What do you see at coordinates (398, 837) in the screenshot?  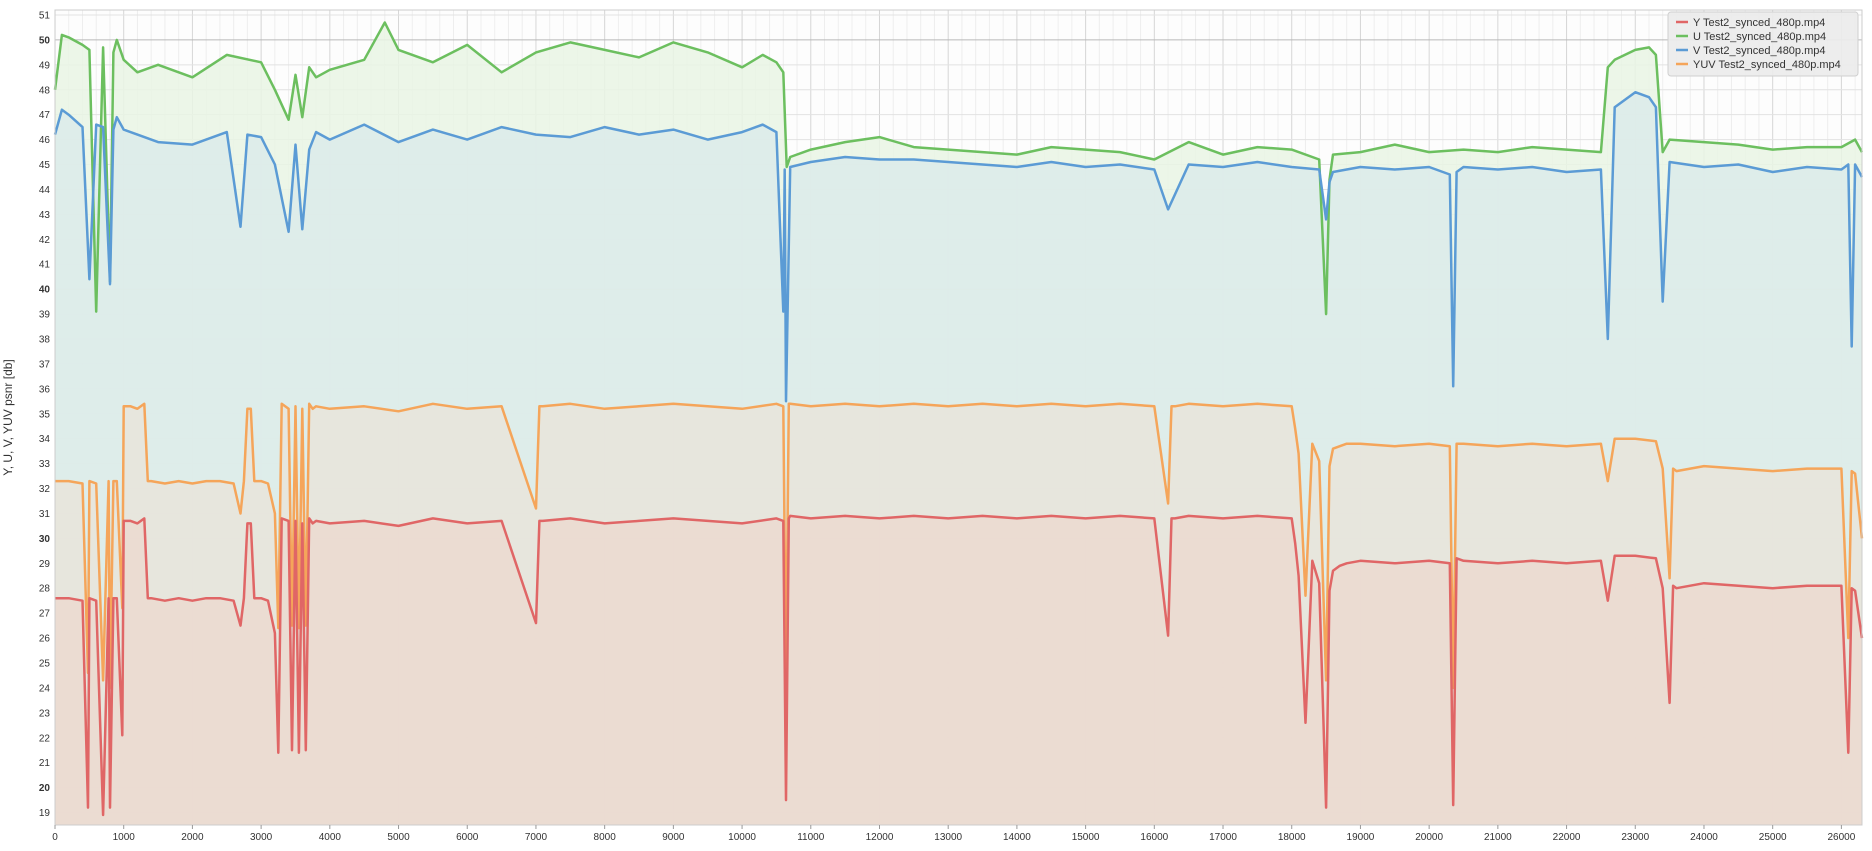 I see `x-tick-label: 5000` at bounding box center [398, 837].